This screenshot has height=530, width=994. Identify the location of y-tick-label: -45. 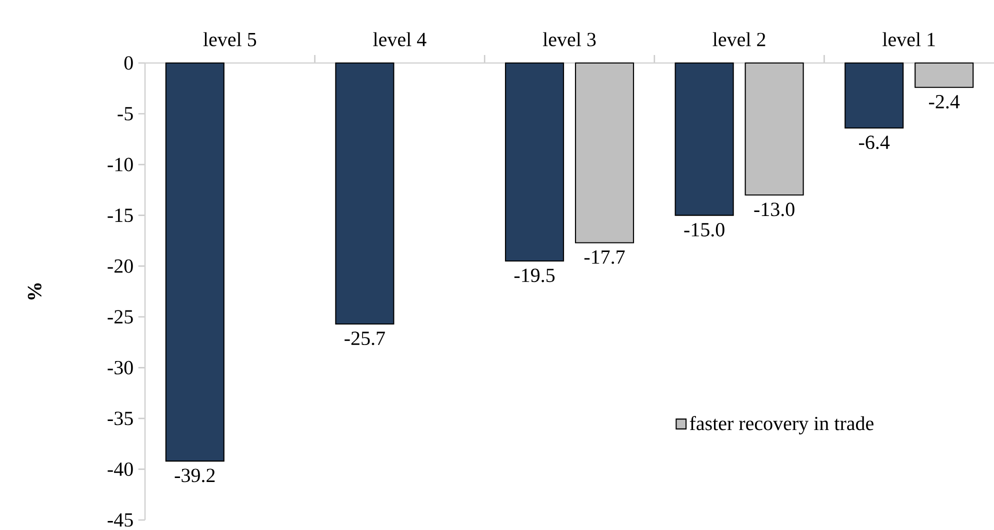
(120, 520).